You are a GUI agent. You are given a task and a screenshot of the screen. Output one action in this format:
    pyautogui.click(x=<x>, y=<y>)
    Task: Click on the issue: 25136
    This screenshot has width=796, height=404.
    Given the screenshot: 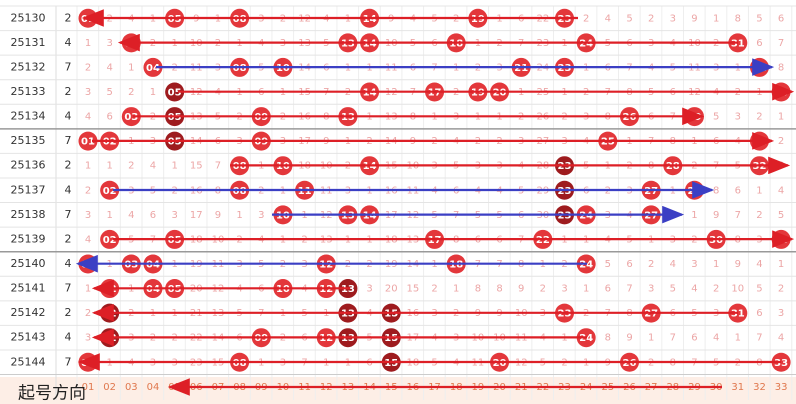 What is the action you would take?
    pyautogui.click(x=28, y=165)
    